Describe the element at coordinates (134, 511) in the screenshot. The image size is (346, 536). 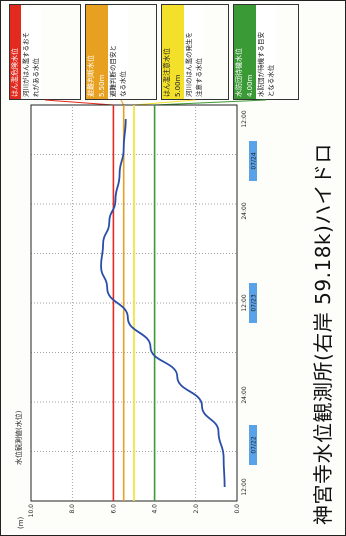
I see `y-ticks: 0.0 2.0 4.0 6.0 8.0 10.0` at that location.